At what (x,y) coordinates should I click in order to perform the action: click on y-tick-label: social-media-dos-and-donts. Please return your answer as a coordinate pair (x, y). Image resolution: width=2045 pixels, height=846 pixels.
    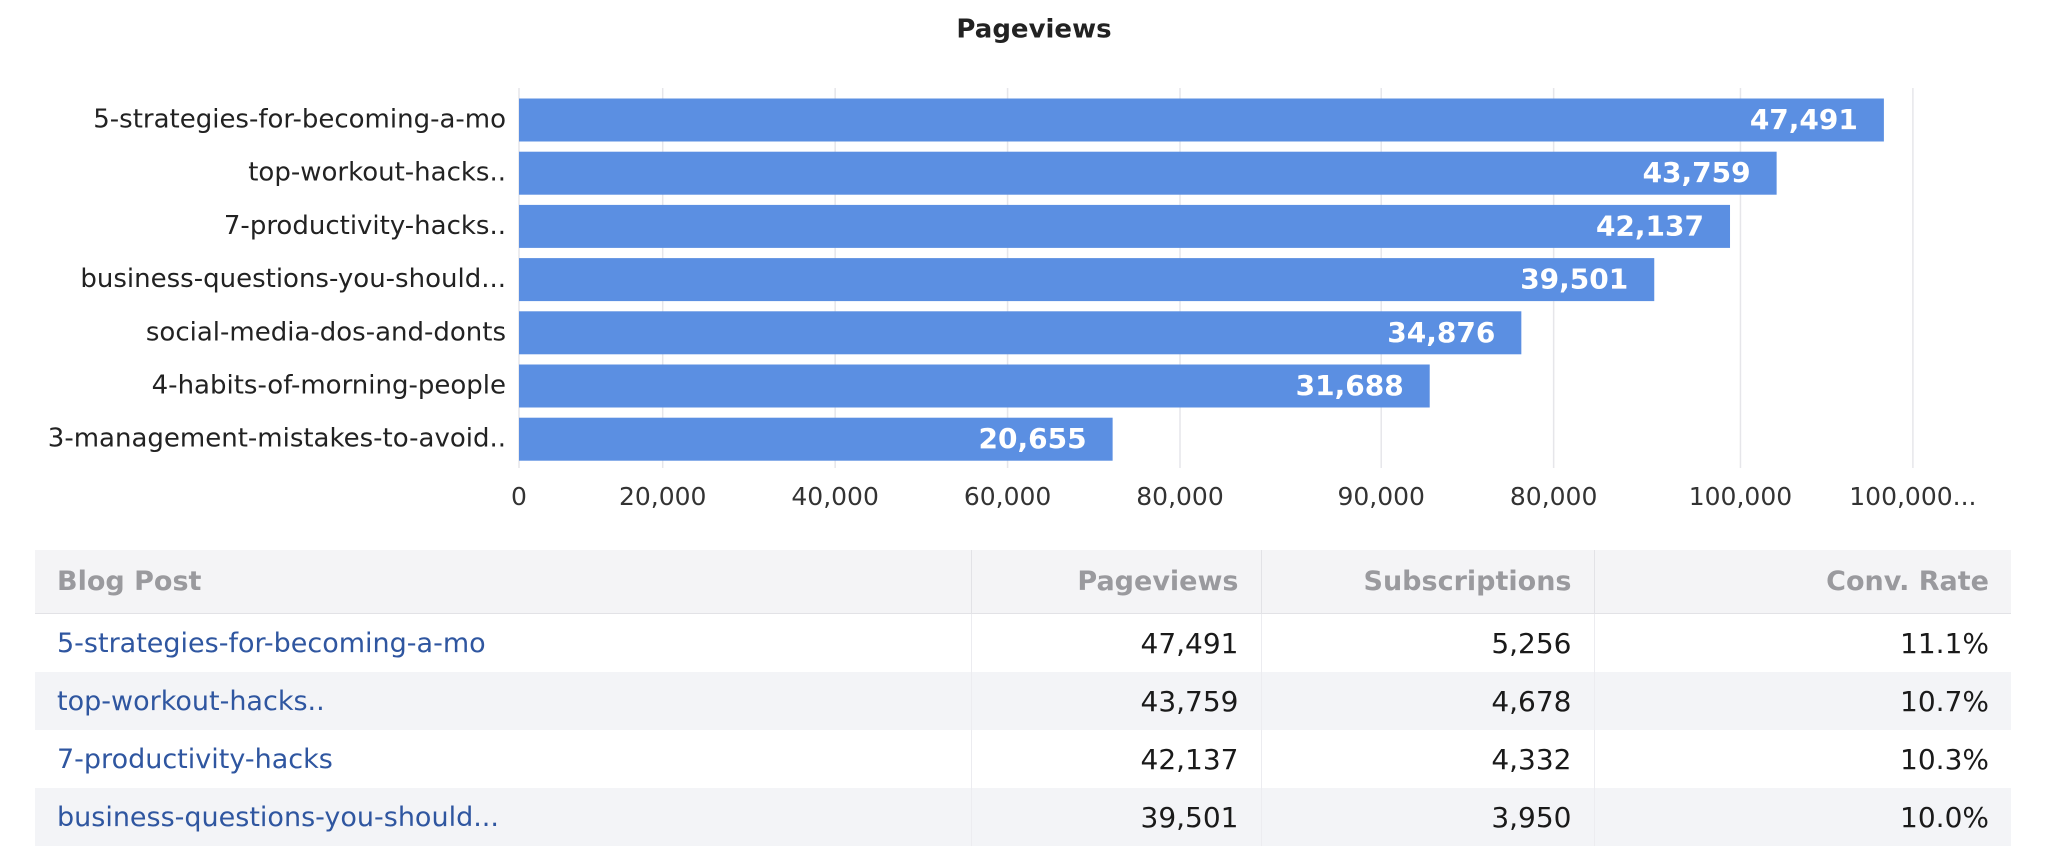
    Looking at the image, I should click on (326, 332).